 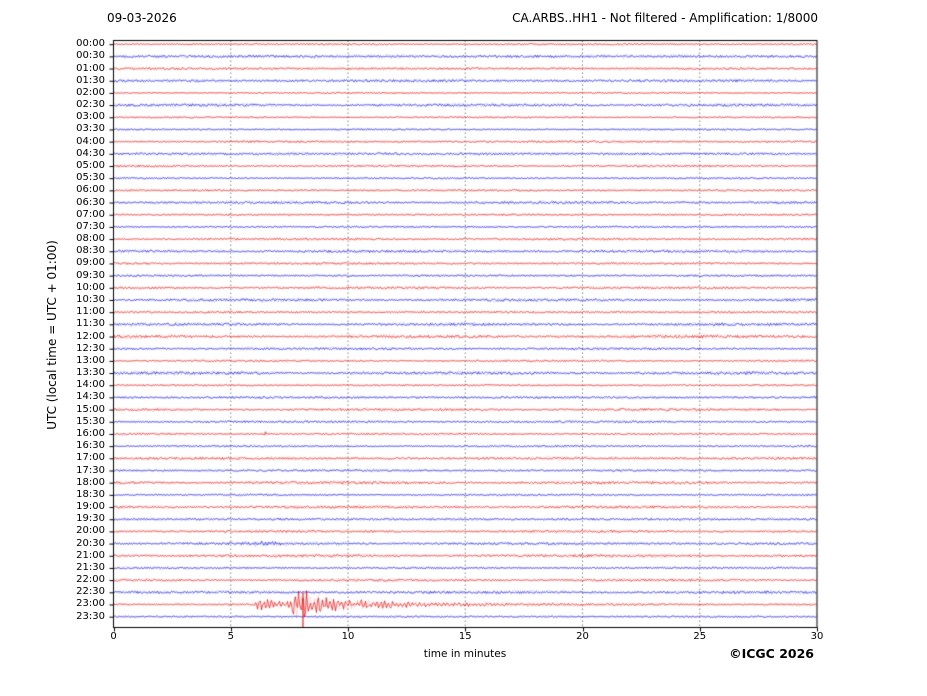 What do you see at coordinates (90, 324) in the screenshot?
I see `y-tick-label: 11:30` at bounding box center [90, 324].